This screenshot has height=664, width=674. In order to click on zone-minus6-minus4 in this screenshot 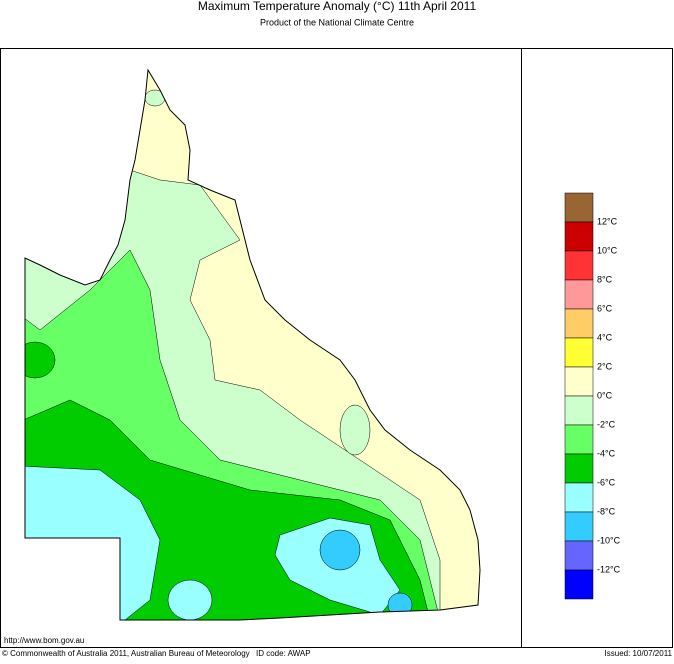, I will do `click(40, 360)`.